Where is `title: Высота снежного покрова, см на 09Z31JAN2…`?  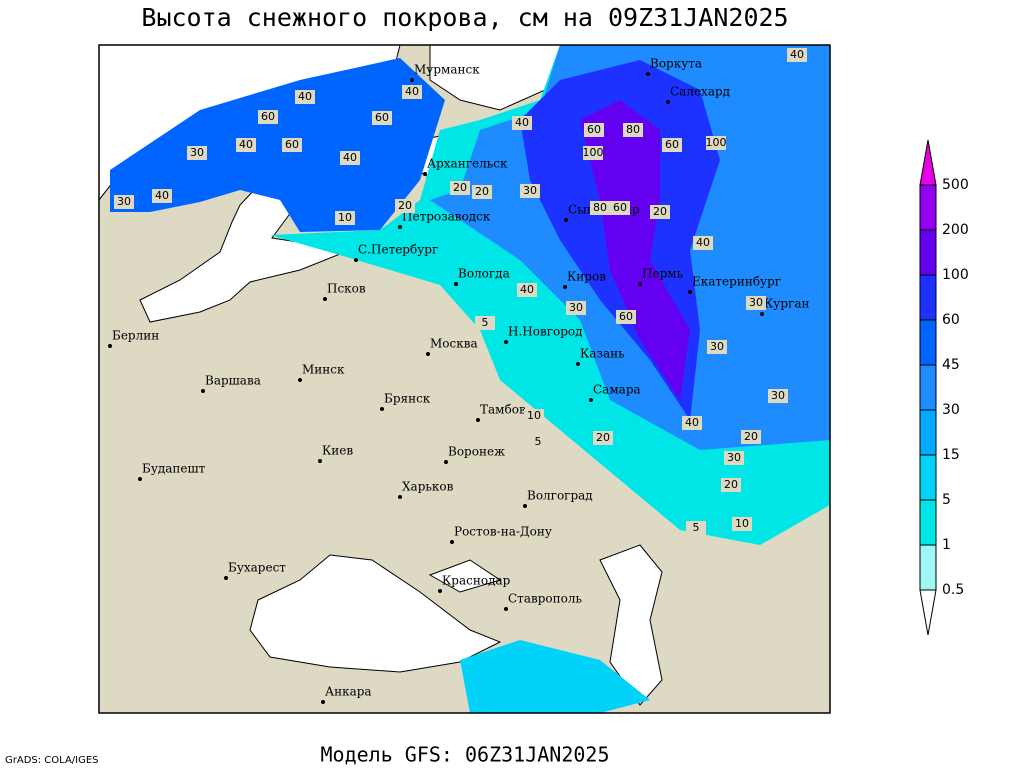 title: Высота снежного покрова, см на 09Z31JAN2… is located at coordinates (464, 17).